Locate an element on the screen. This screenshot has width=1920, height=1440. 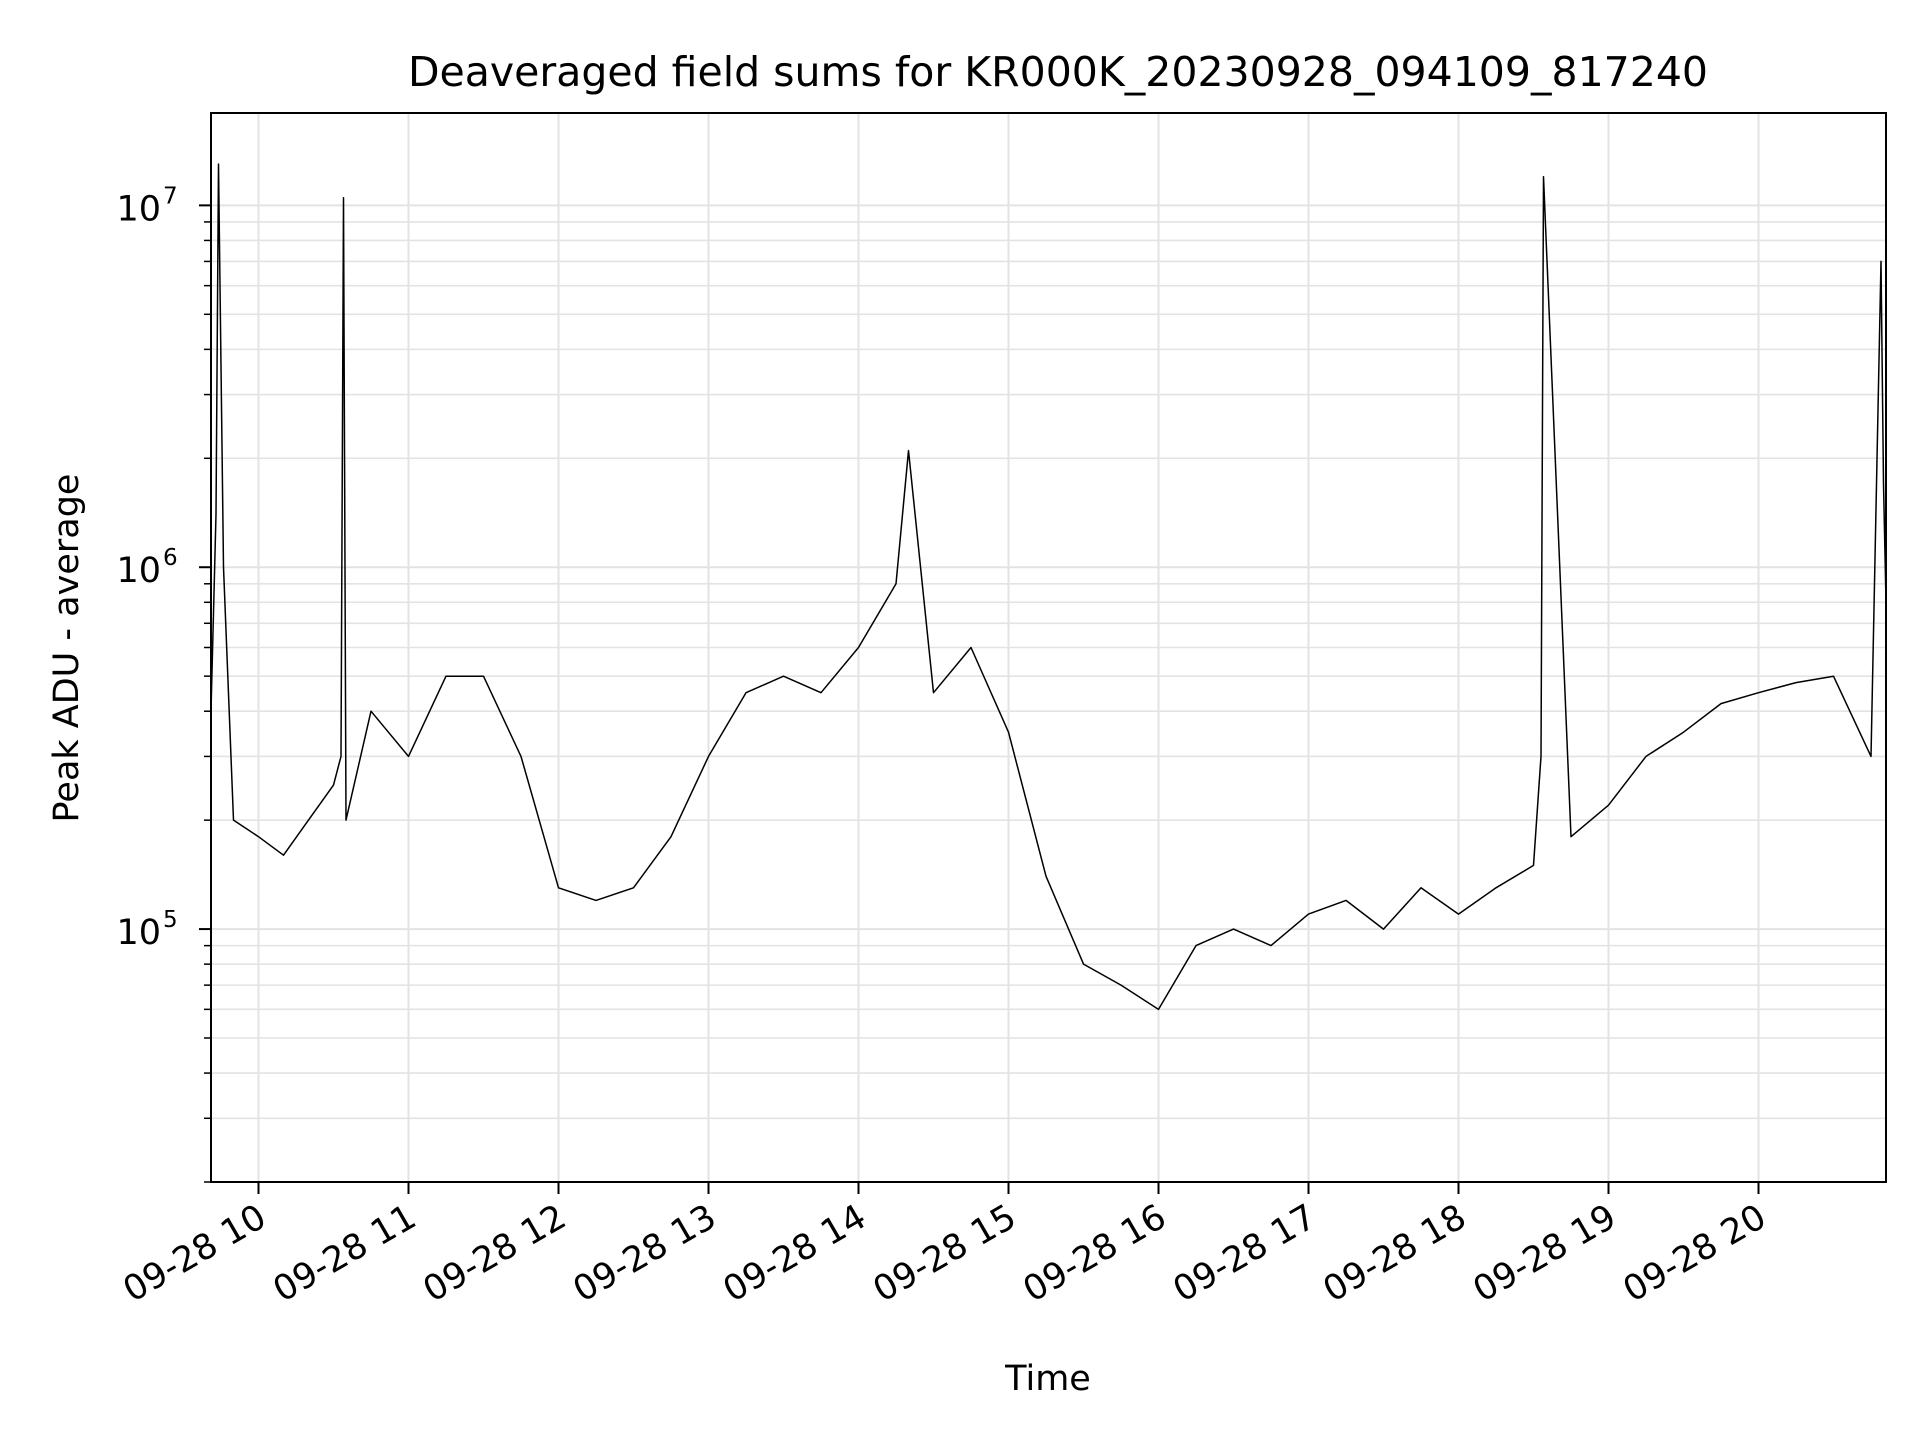
y-tick-exponent: 5 is located at coordinates (170, 920).